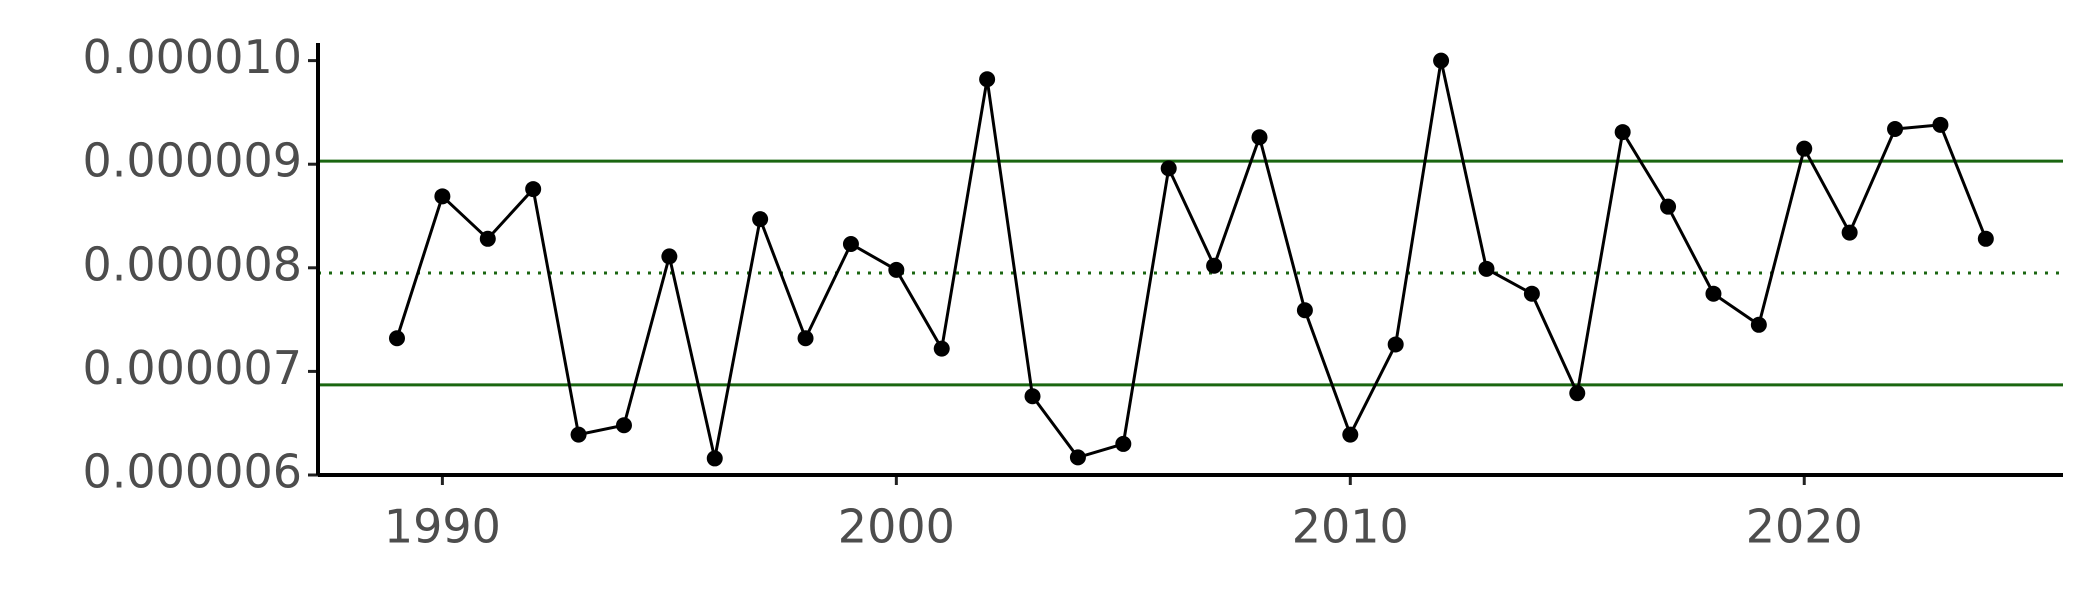  I want to click on y-tick-label: 0.000009, so click(193, 161).